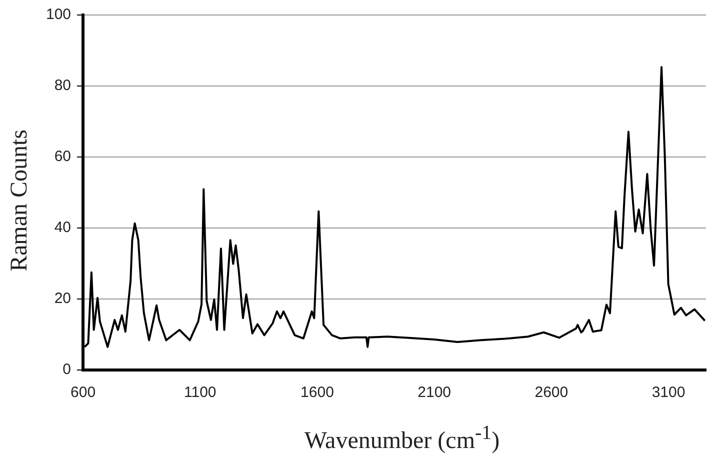 The width and height of the screenshot is (708, 469). What do you see at coordinates (59, 15) in the screenshot?
I see `y-tick-label: 100` at bounding box center [59, 15].